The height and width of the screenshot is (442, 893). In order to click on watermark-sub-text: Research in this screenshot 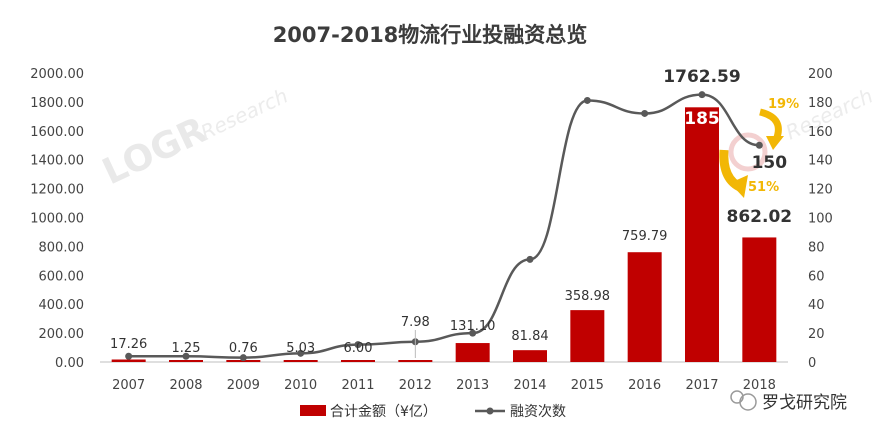, I will do `click(244, 113)`.